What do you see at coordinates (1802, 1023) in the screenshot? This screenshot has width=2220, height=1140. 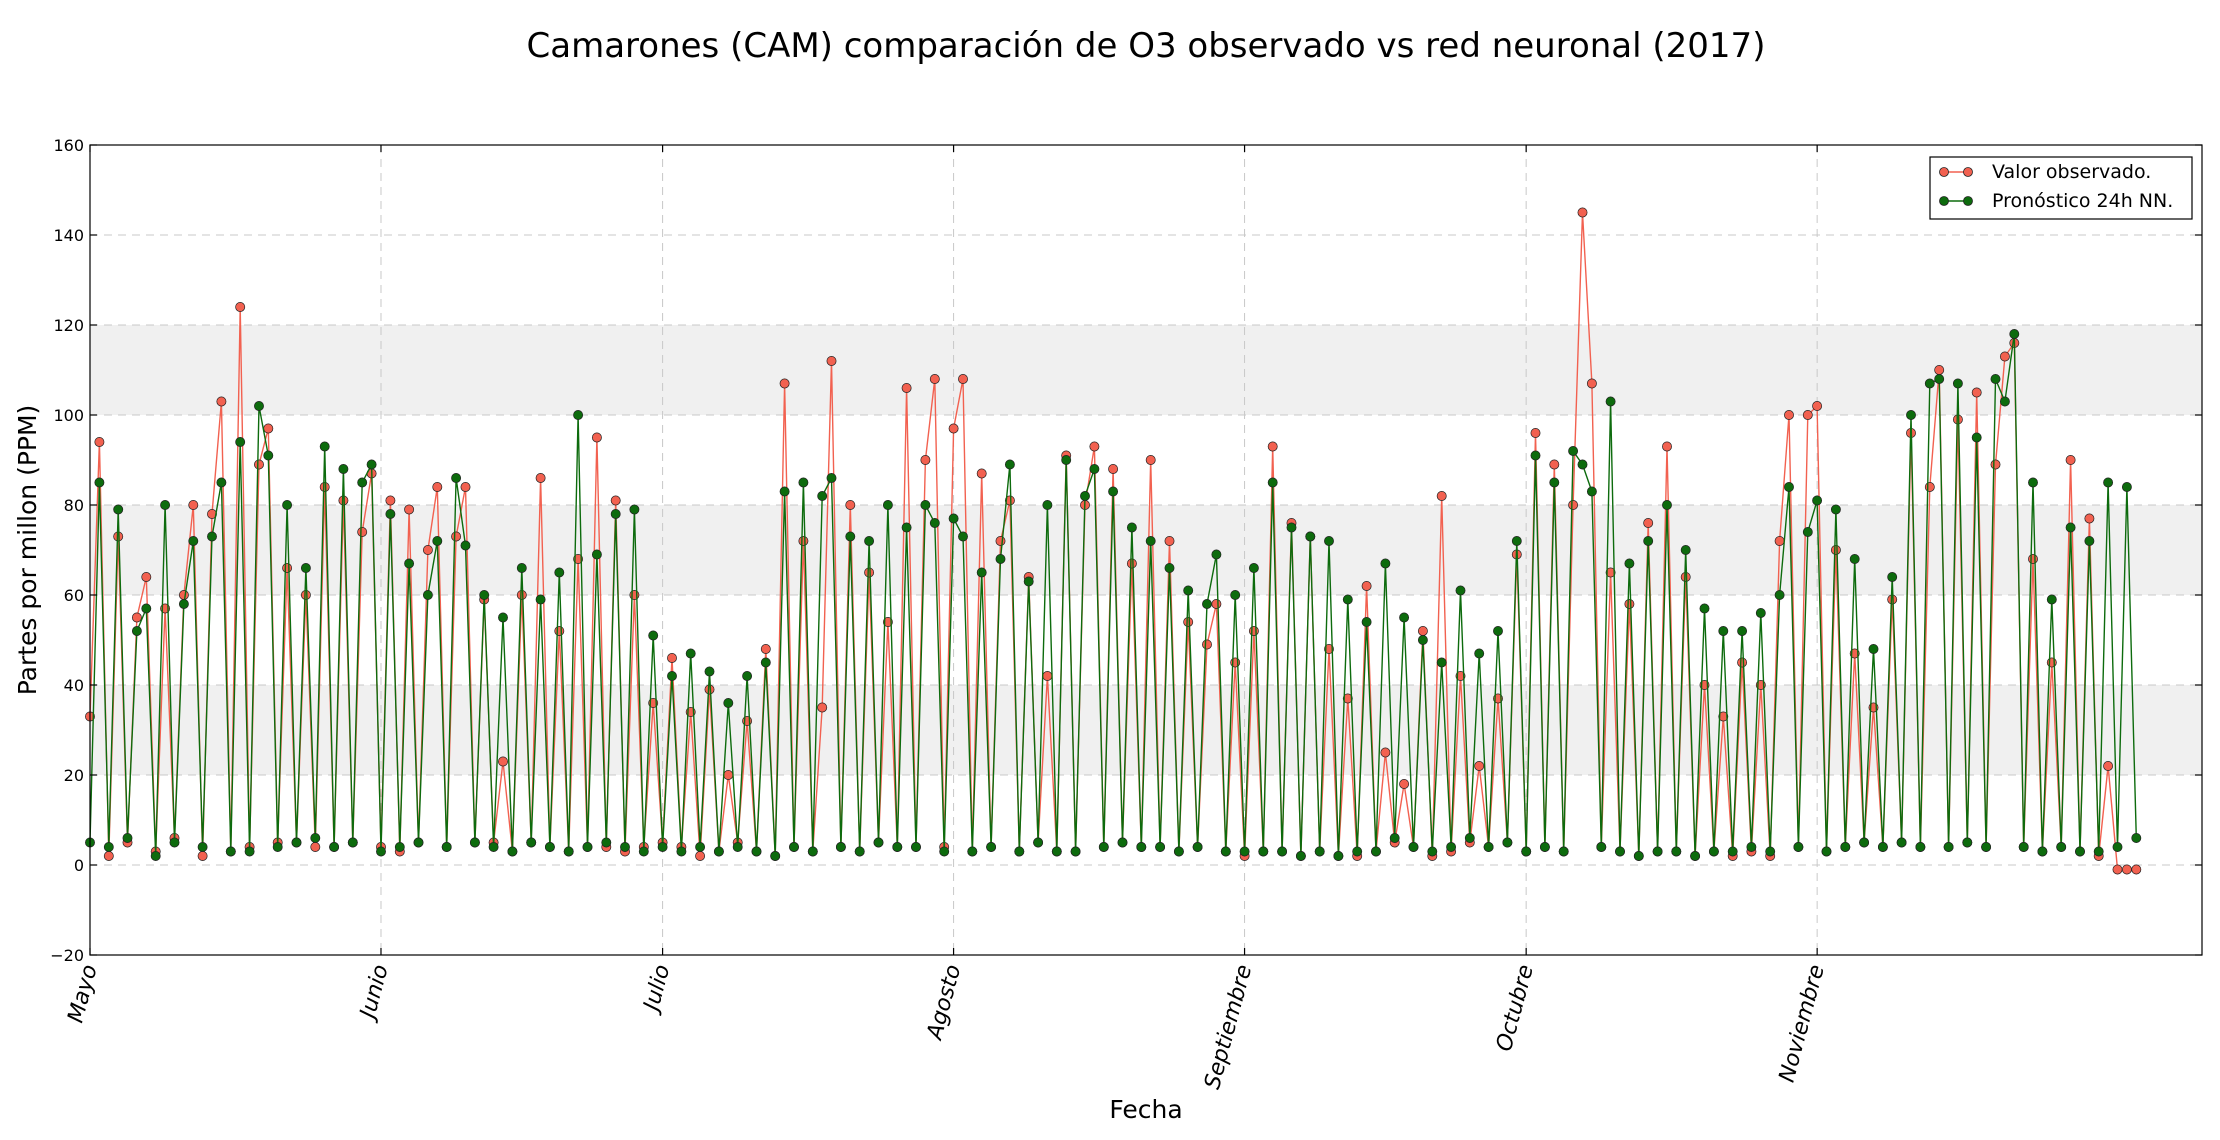 I see `x-tick-label: Noviembre` at bounding box center [1802, 1023].